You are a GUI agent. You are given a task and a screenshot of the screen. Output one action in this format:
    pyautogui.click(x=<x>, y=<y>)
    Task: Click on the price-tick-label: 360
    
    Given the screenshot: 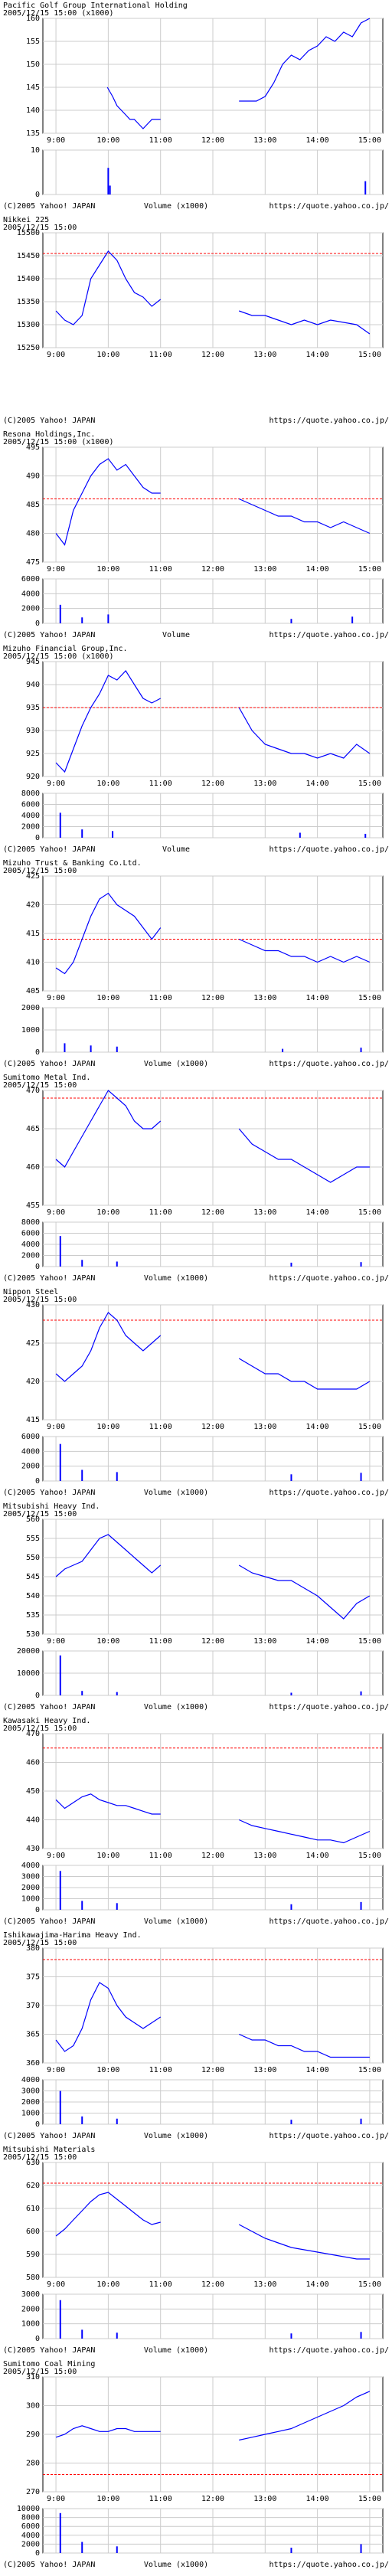 What is the action you would take?
    pyautogui.click(x=33, y=2063)
    